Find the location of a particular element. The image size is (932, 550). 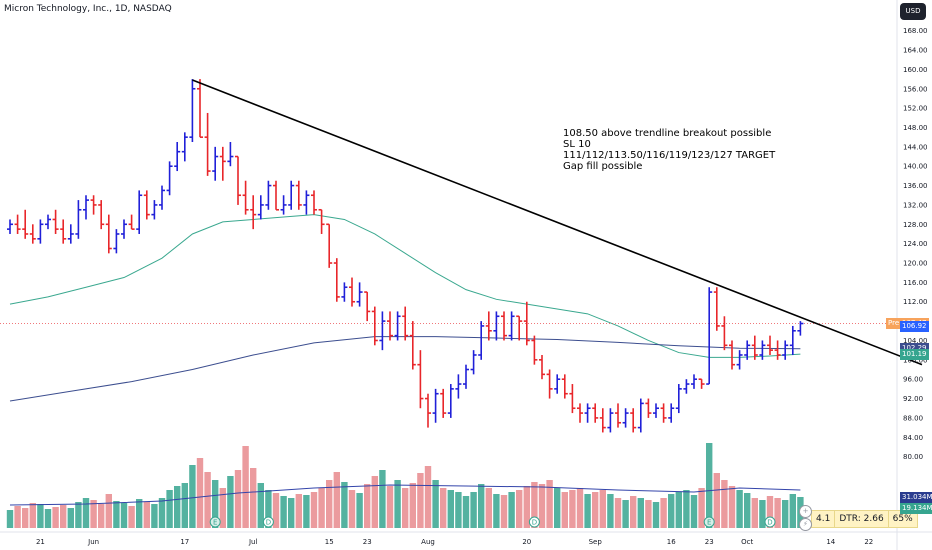

ma-200-line is located at coordinates (405, 369).